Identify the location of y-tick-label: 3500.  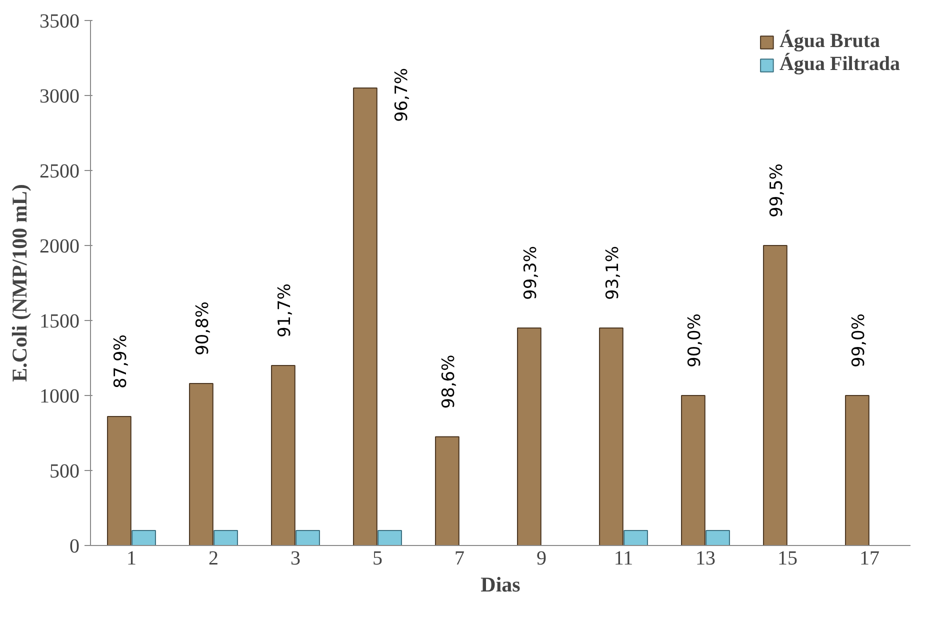
(60, 21).